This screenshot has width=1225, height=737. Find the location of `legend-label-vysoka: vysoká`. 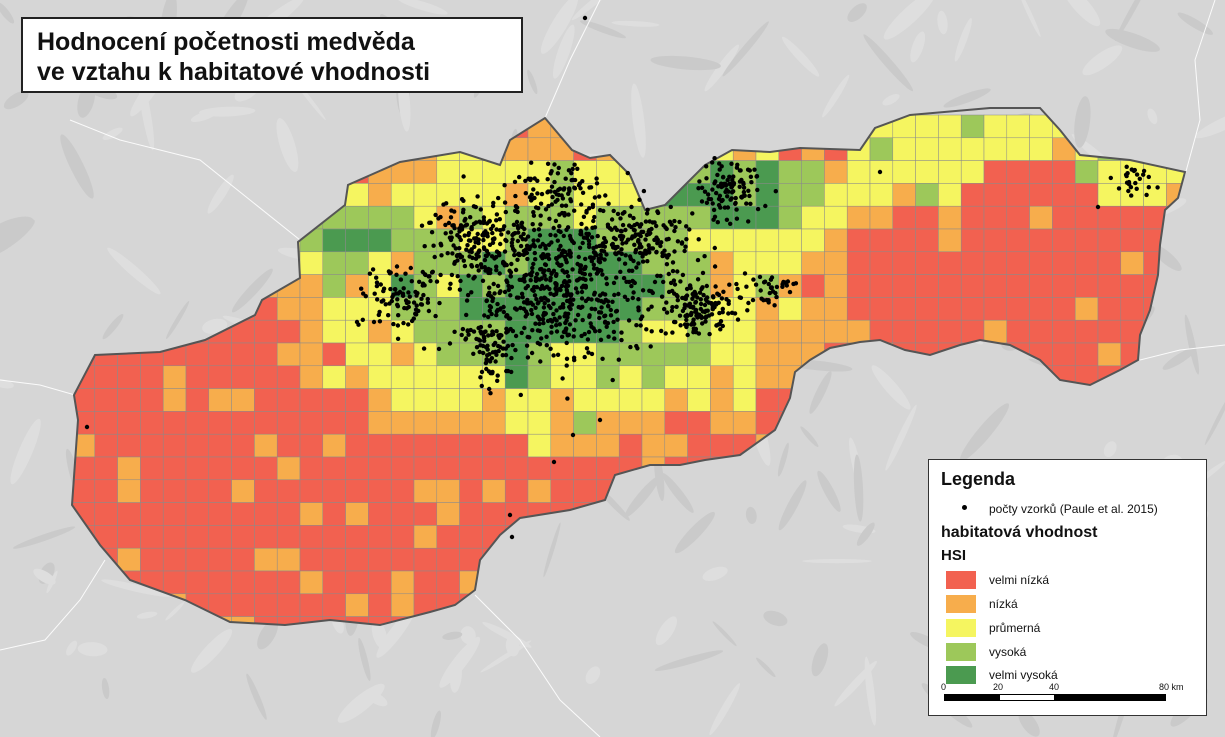

legend-label-vysoka: vysoká is located at coordinates (1008, 652).